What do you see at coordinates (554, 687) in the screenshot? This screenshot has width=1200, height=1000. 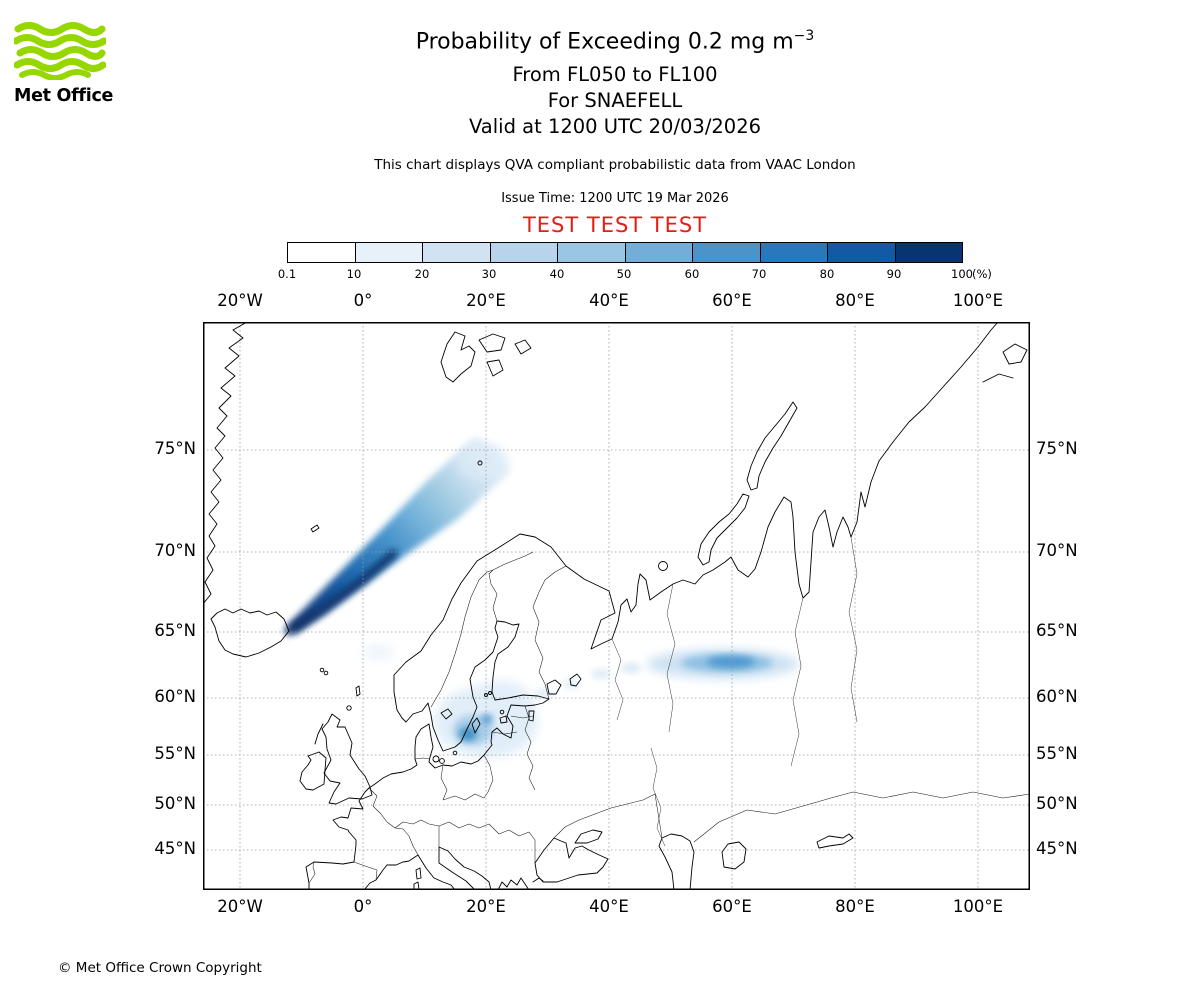 I see `lake-ladoga` at bounding box center [554, 687].